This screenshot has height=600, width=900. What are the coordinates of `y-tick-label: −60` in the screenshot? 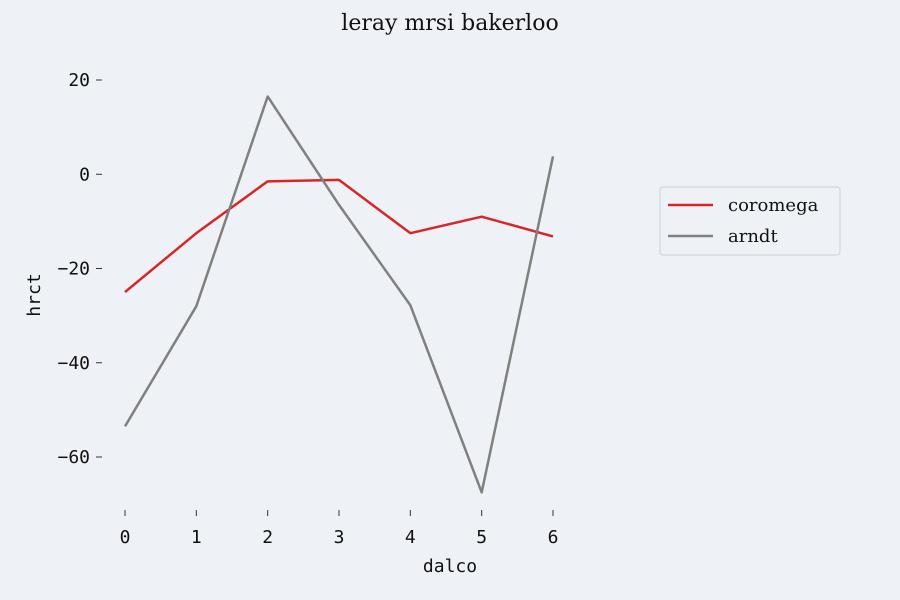 It's located at (73, 457).